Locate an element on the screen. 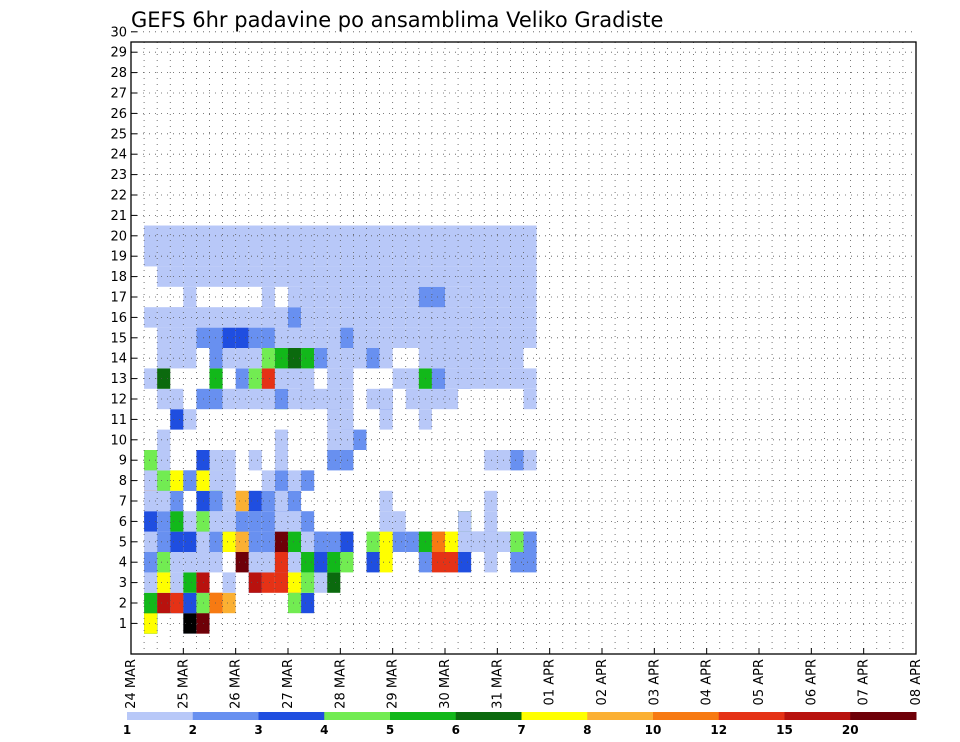  x-tick-label: 27 MAR is located at coordinates (288, 684).